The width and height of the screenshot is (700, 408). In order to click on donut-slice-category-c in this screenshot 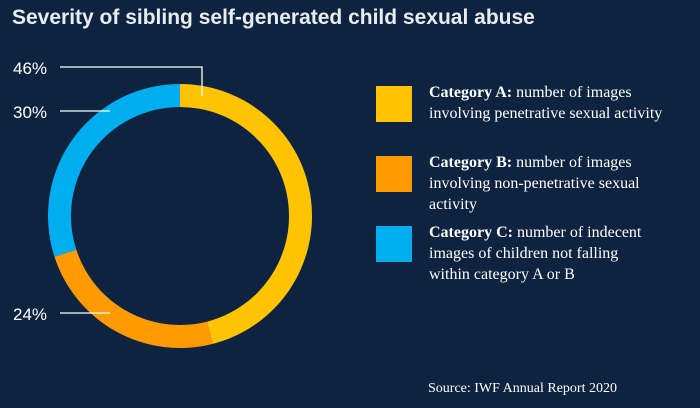, I will do `click(113, 170)`.